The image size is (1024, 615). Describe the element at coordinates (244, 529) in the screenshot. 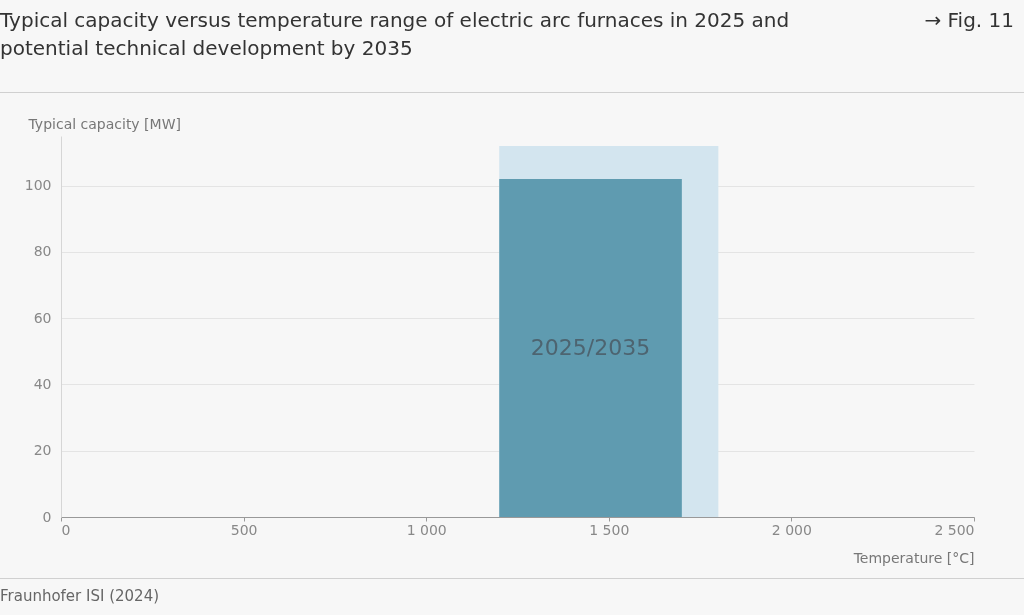

I see `x-tick-label: 500` at that location.